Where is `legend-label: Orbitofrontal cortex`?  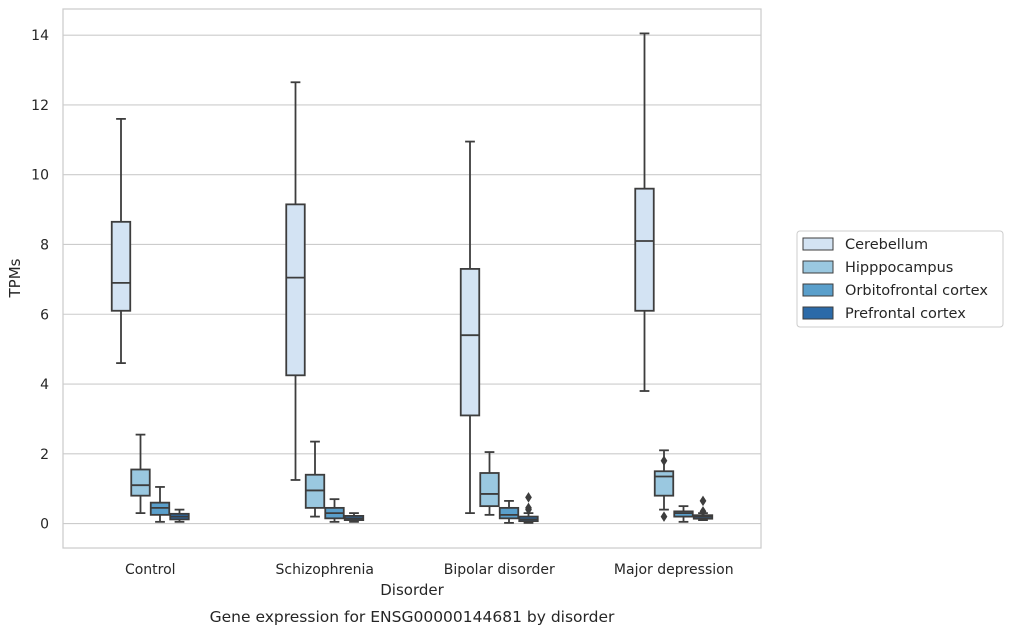
legend-label: Orbitofrontal cortex is located at coordinates (916, 291).